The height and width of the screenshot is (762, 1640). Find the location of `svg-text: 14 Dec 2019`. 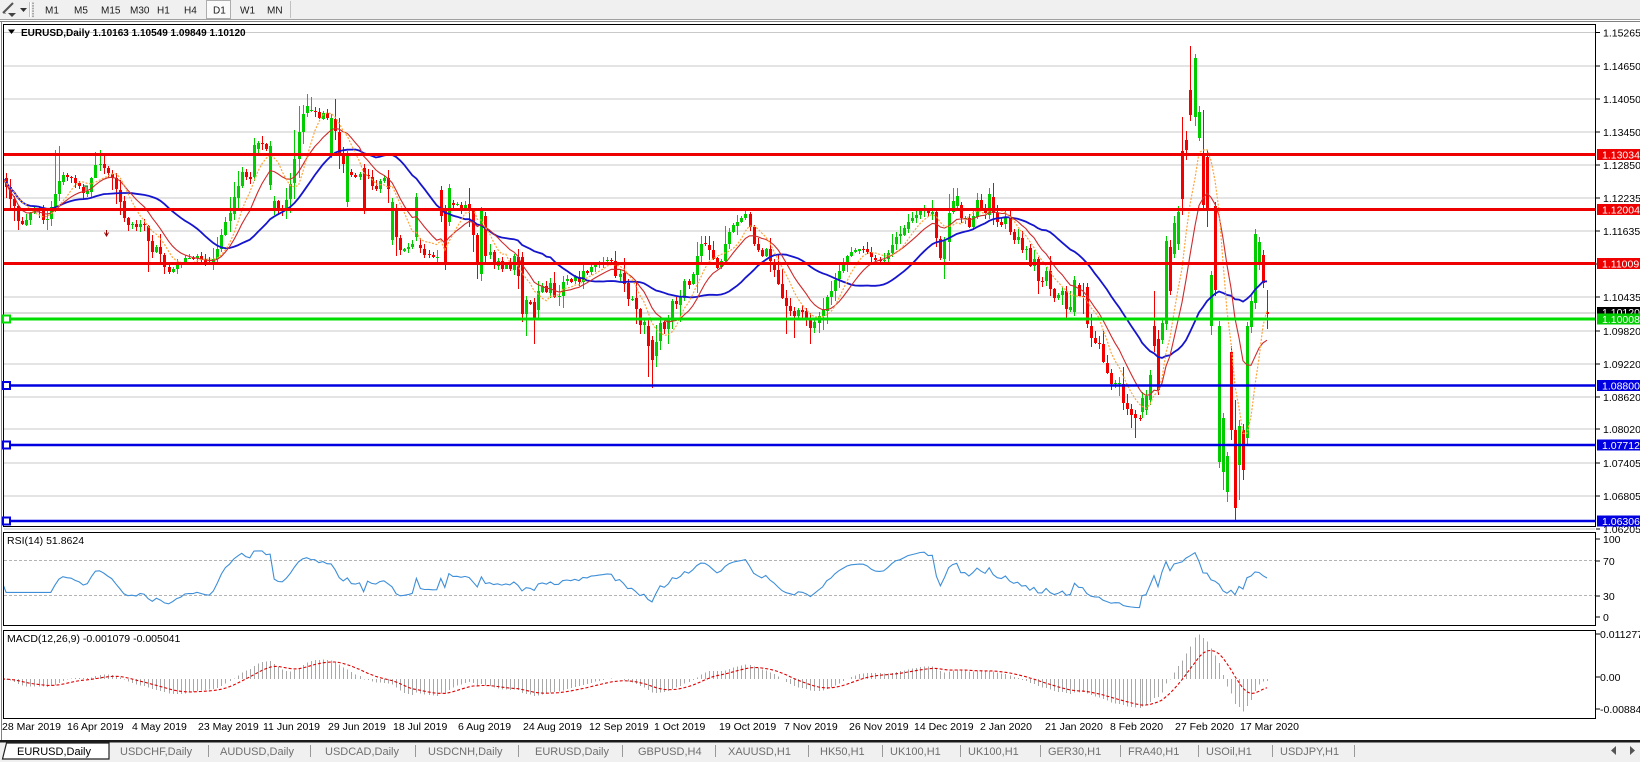

svg-text: 14 Dec 2019 is located at coordinates (944, 727).